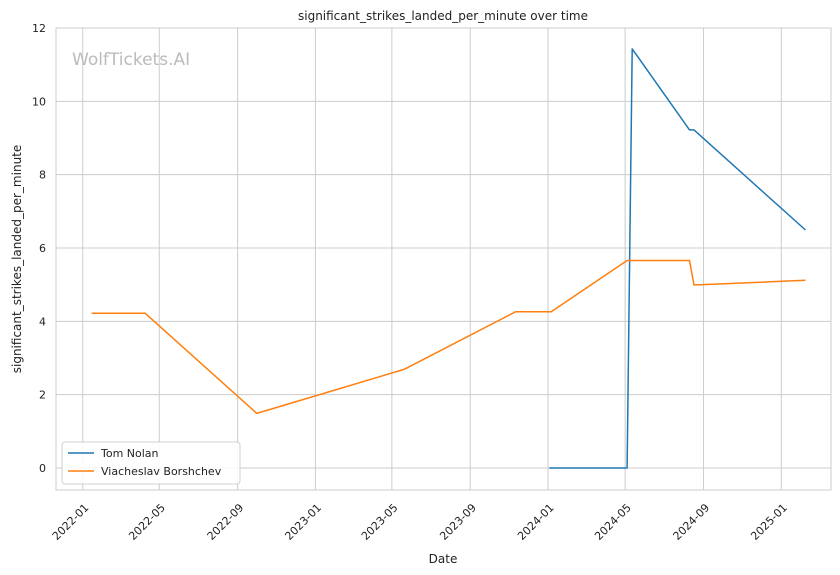 Image resolution: width=840 pixels, height=575 pixels. I want to click on y-tick-label: 2, so click(42, 395).